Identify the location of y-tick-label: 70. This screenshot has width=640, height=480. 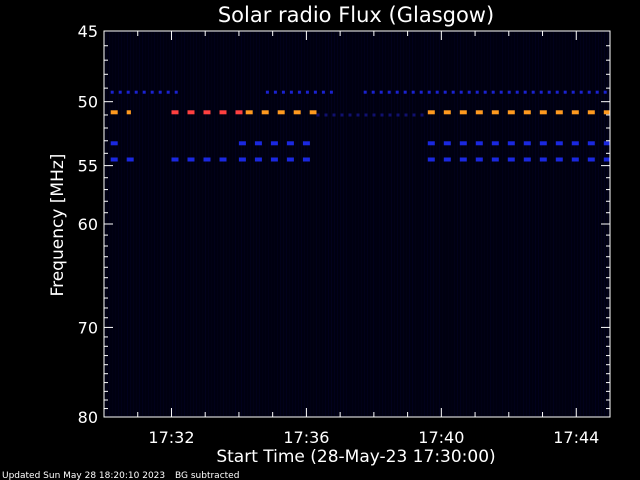
(88, 327).